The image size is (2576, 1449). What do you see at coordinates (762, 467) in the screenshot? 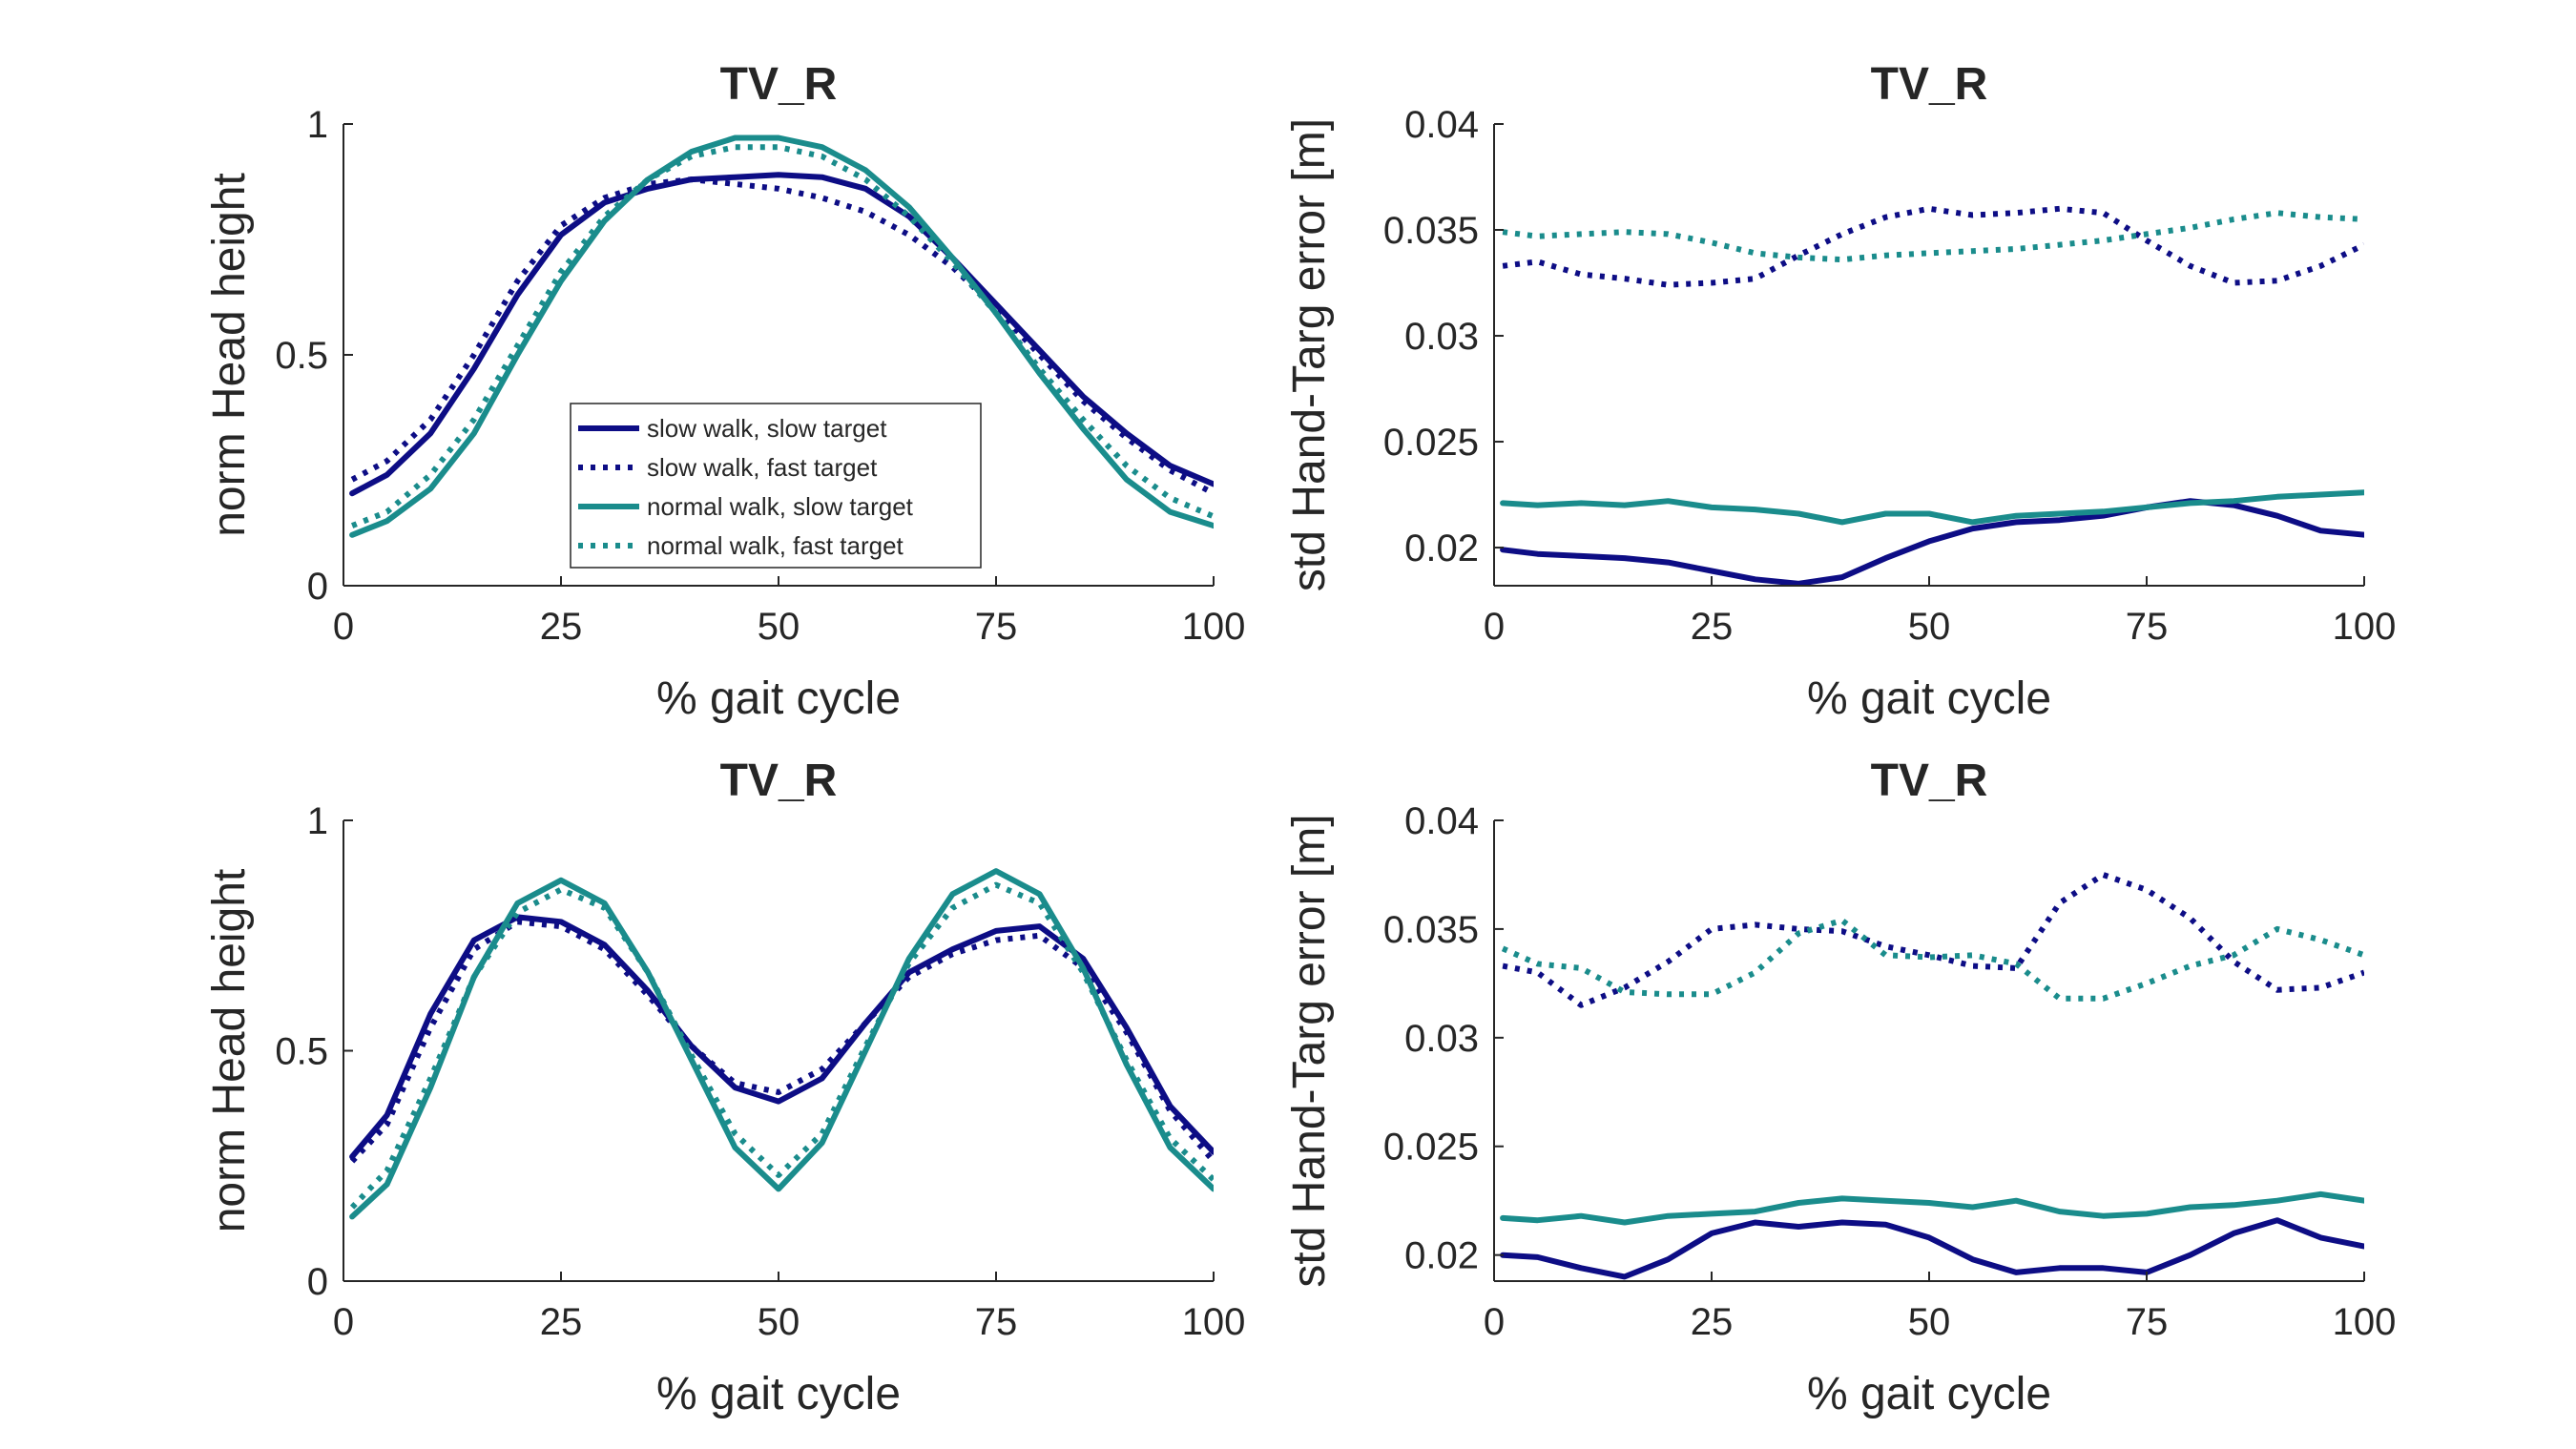
I see `legend-entry-label: slow walk, fast target` at bounding box center [762, 467].